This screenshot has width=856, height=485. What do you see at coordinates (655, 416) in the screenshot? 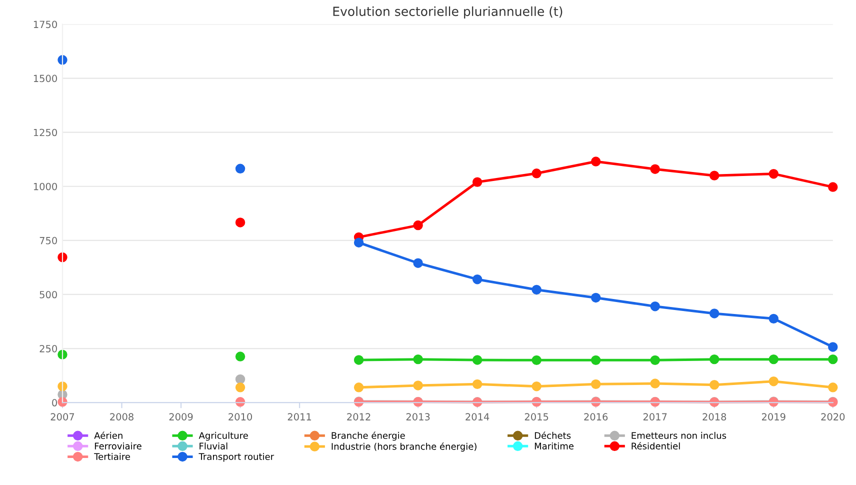
I see `x-tick-label: 2017` at bounding box center [655, 416].